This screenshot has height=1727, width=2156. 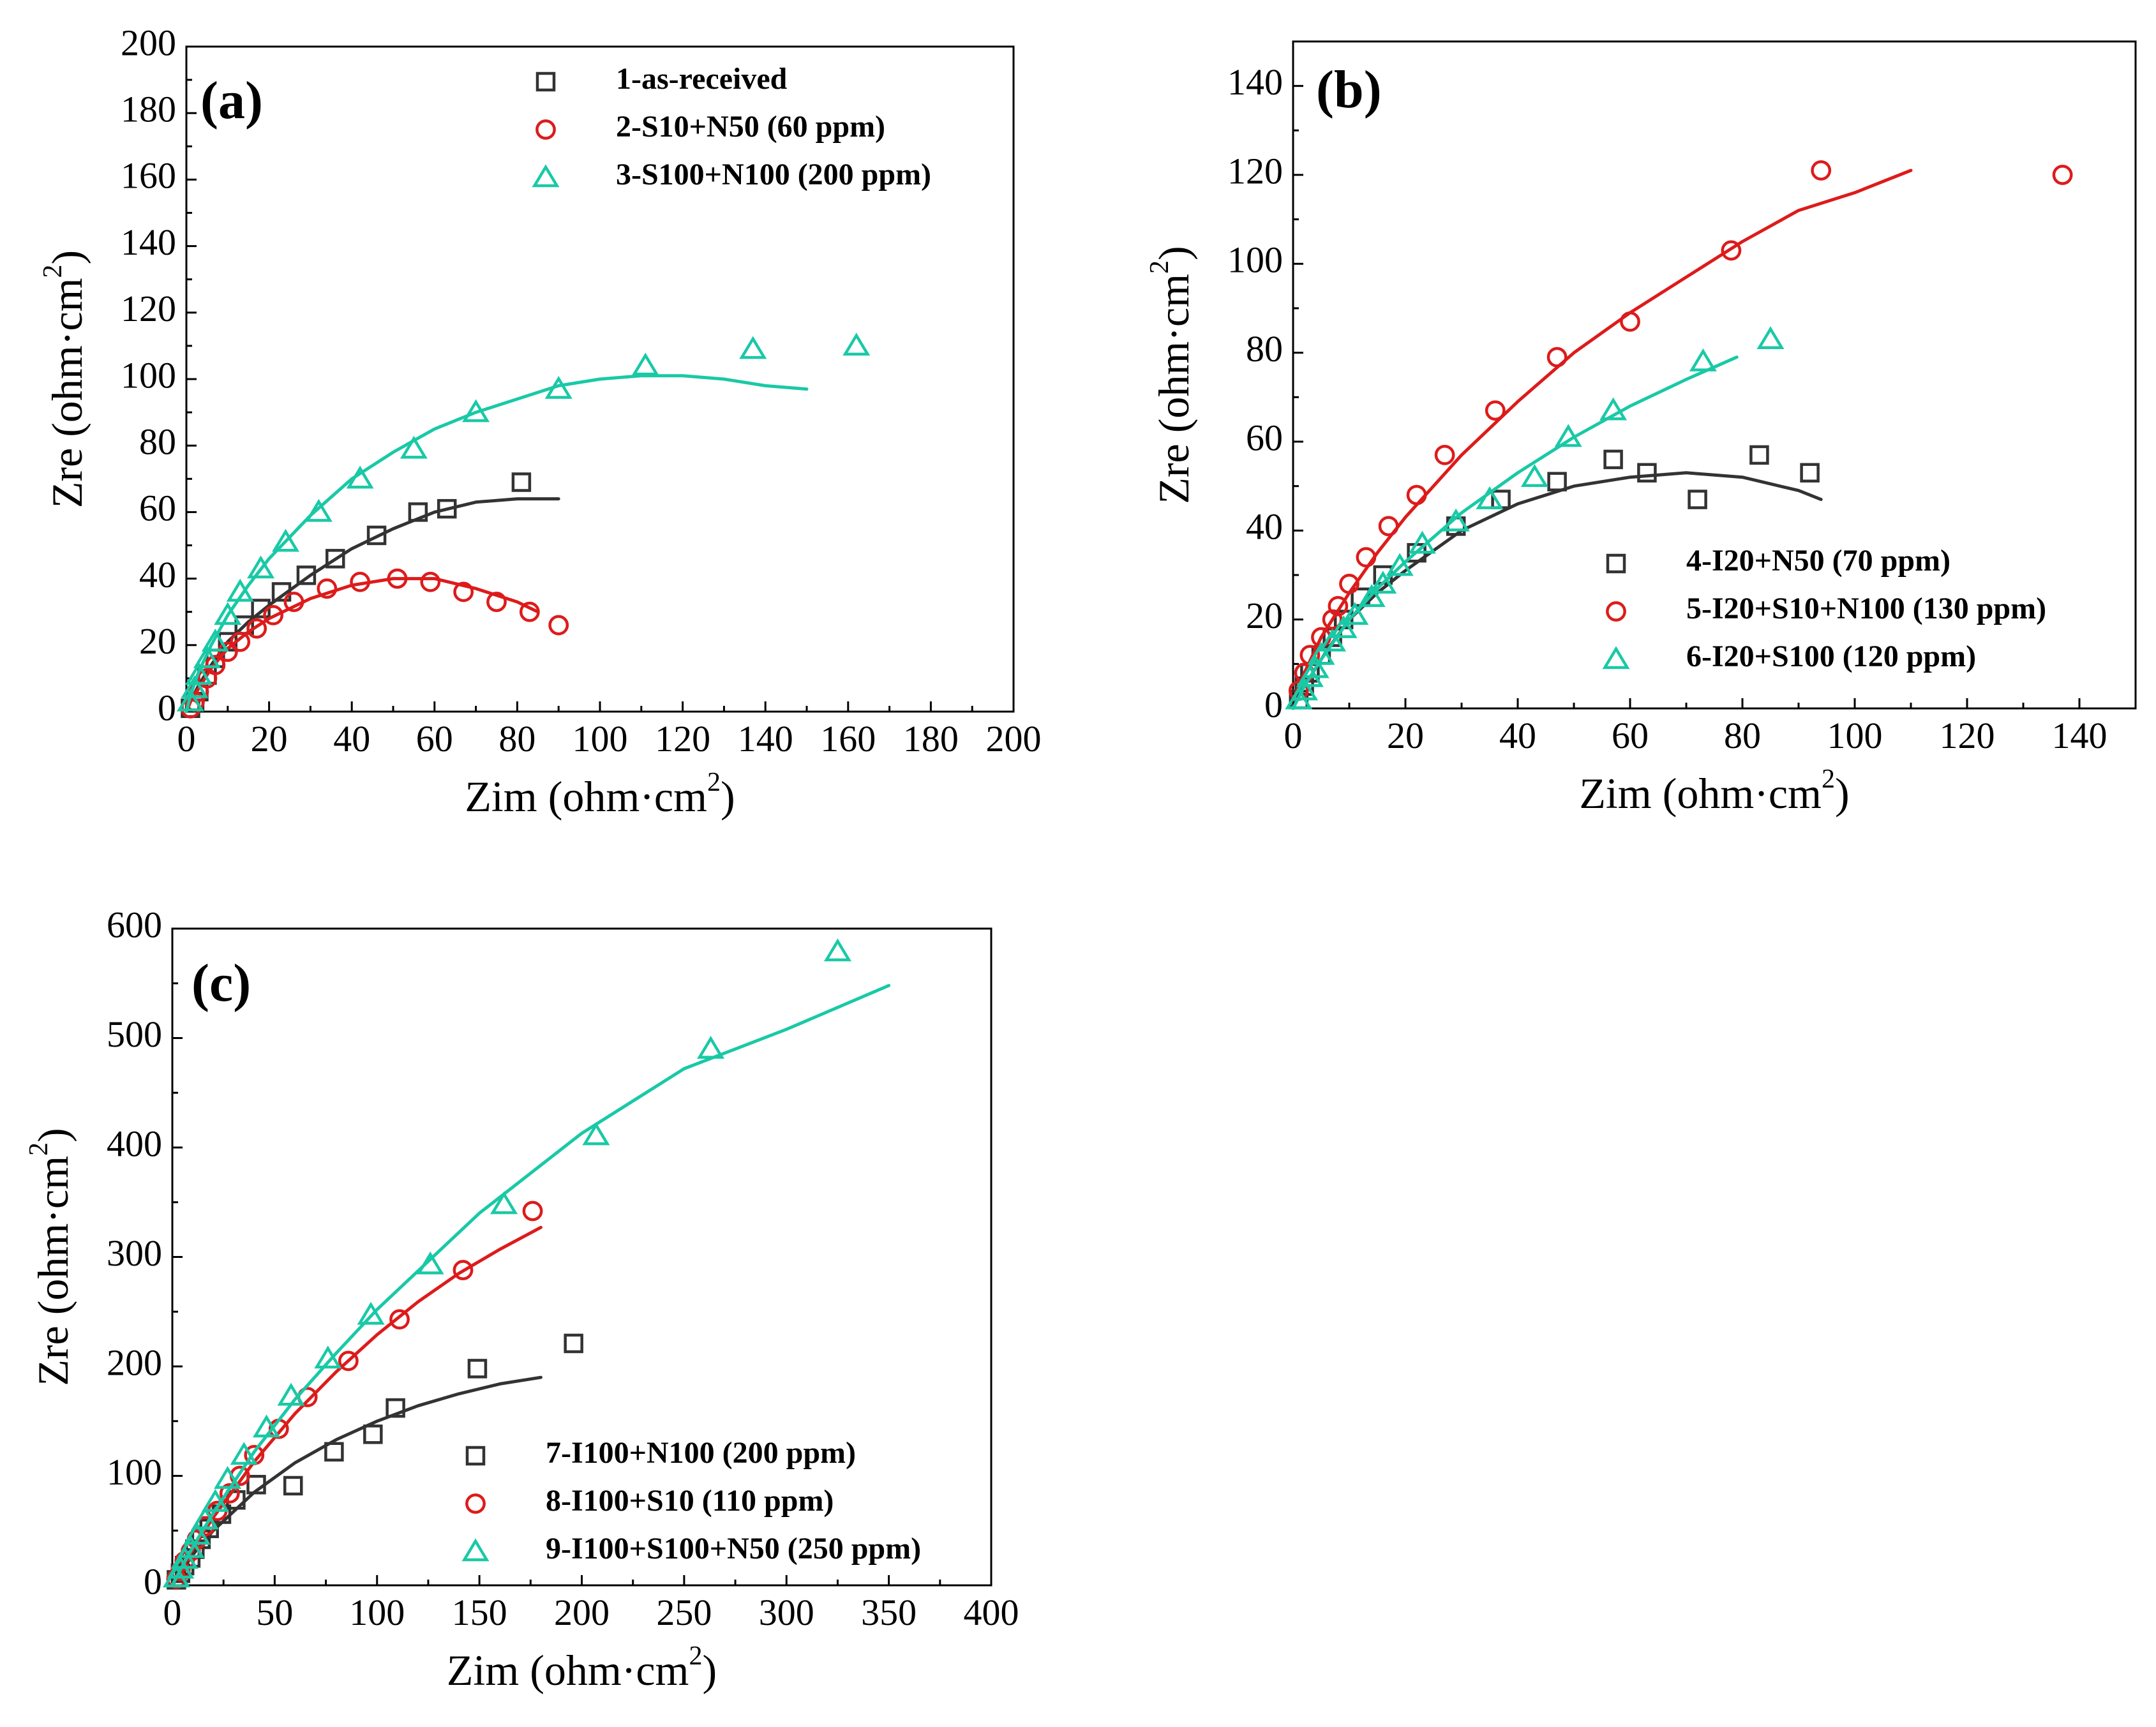 I want to click on legend-label: 3-S100+N100 (200 ppm), so click(x=773, y=175).